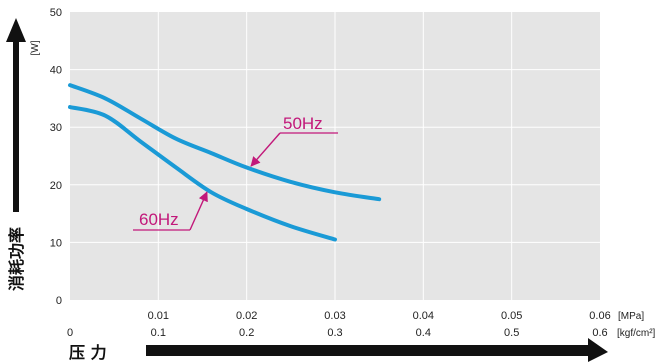 The image size is (665, 362). Describe the element at coordinates (59, 301) in the screenshot. I see `y-tick-label: 0` at that location.